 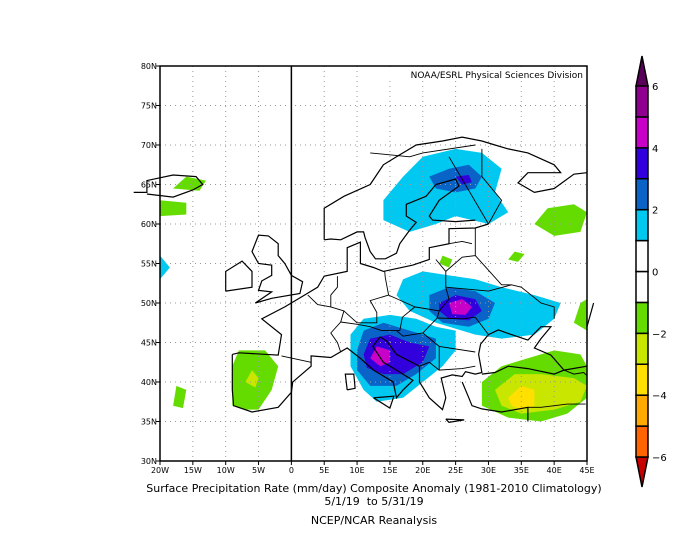 I want to click on x-tick-label: 45E, so click(x=586, y=470).